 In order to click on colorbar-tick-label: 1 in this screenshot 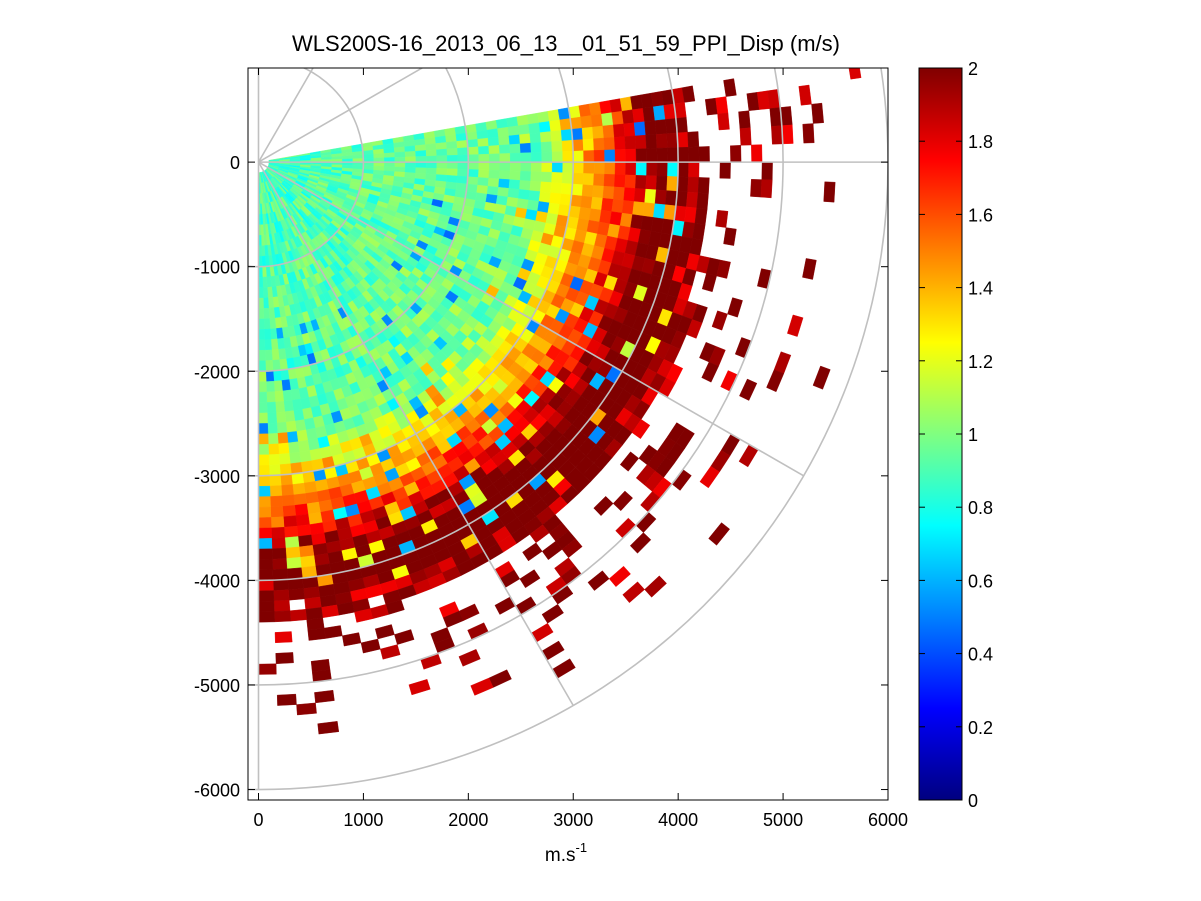, I will do `click(973, 435)`.